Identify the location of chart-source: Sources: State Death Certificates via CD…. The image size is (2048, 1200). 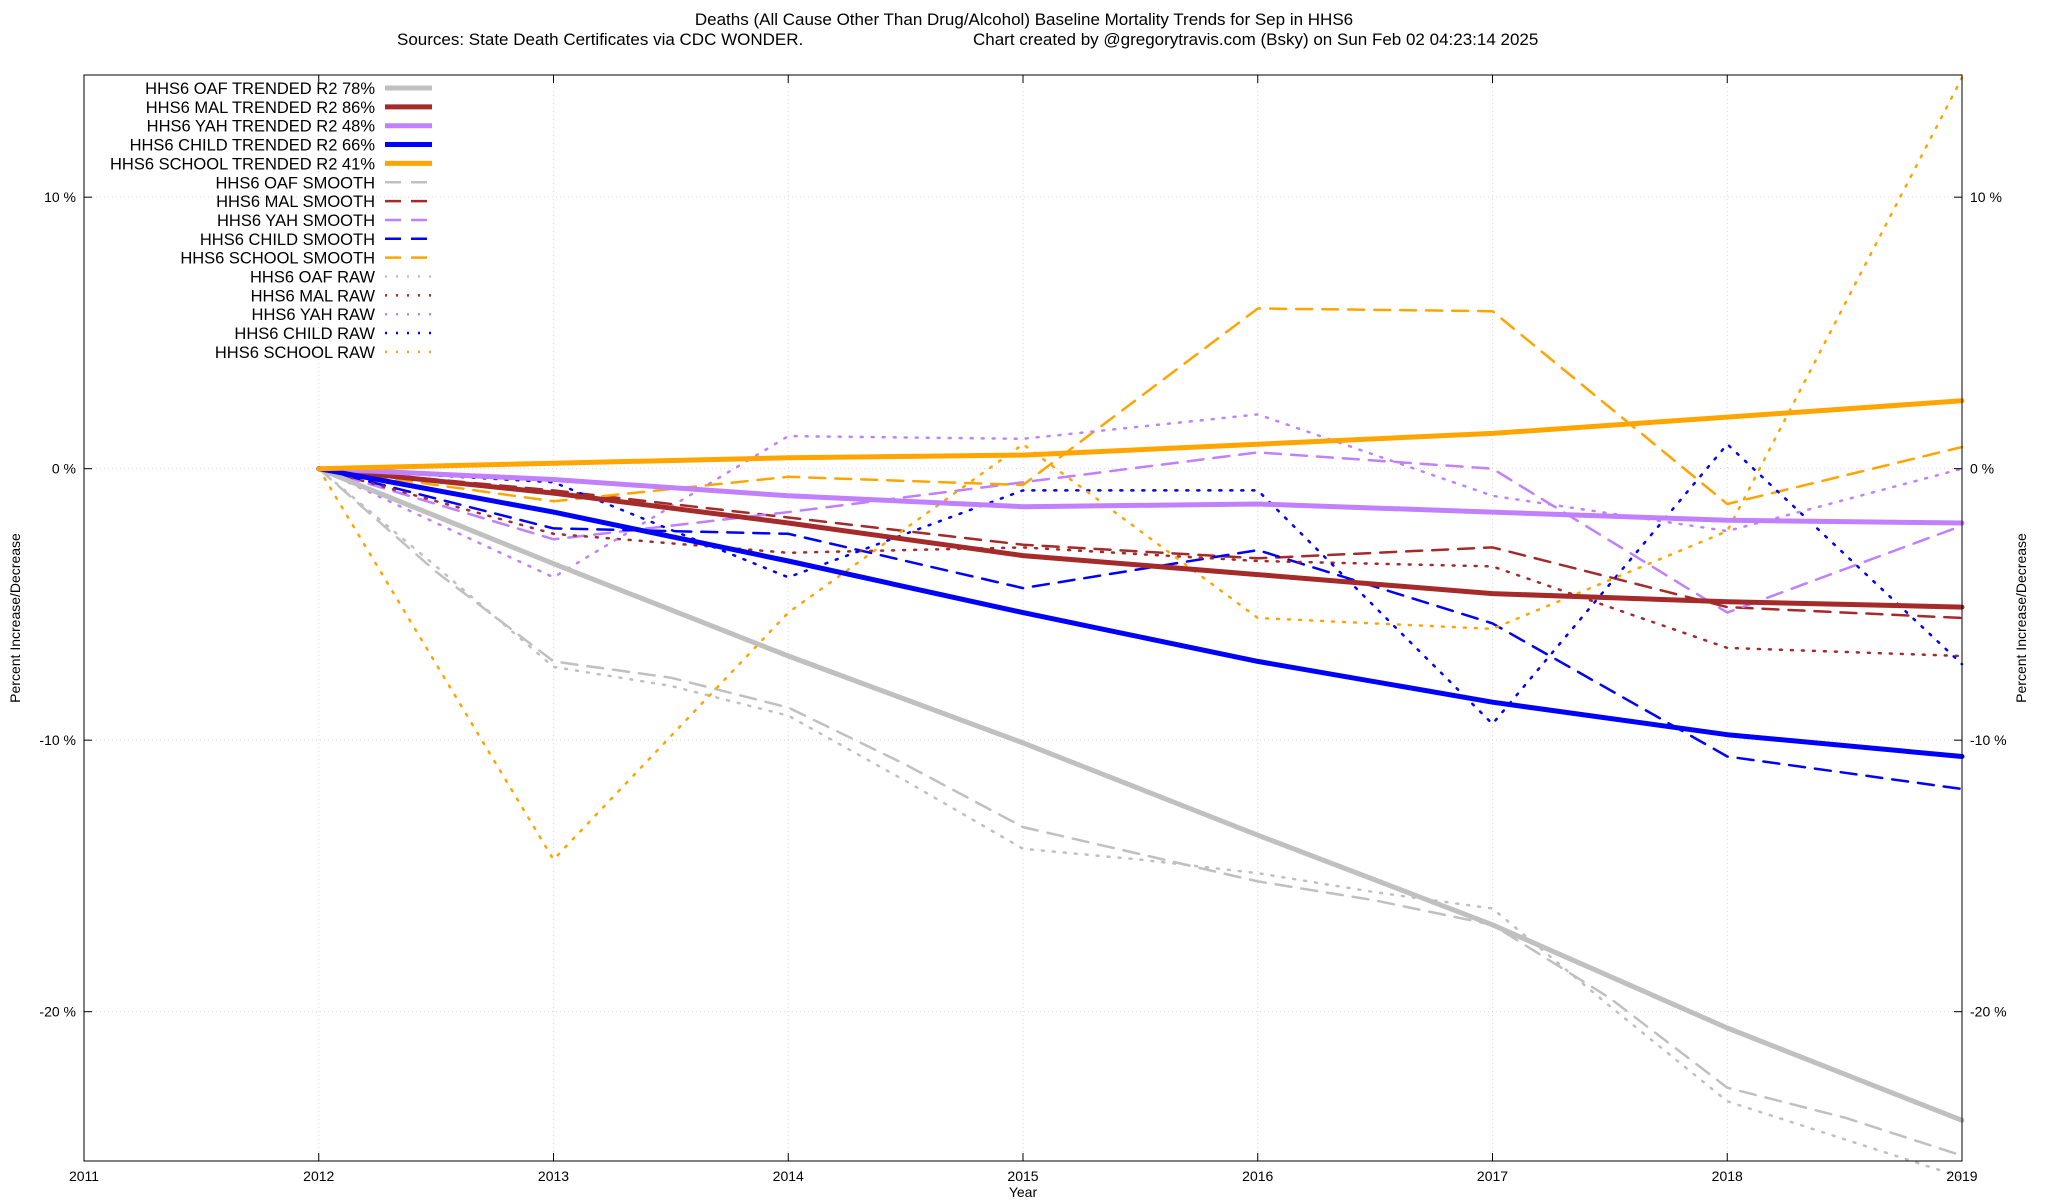
(600, 39).